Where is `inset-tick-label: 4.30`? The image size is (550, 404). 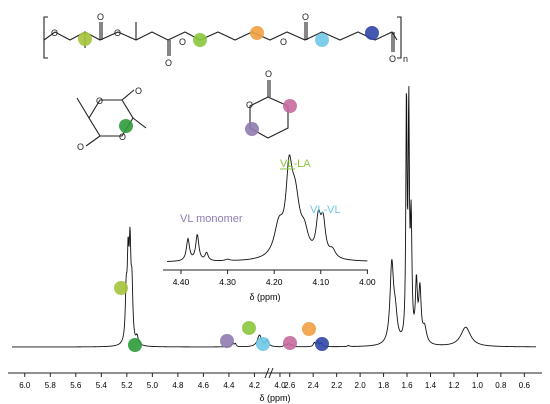 inset-tick-label: 4.30 is located at coordinates (227, 282).